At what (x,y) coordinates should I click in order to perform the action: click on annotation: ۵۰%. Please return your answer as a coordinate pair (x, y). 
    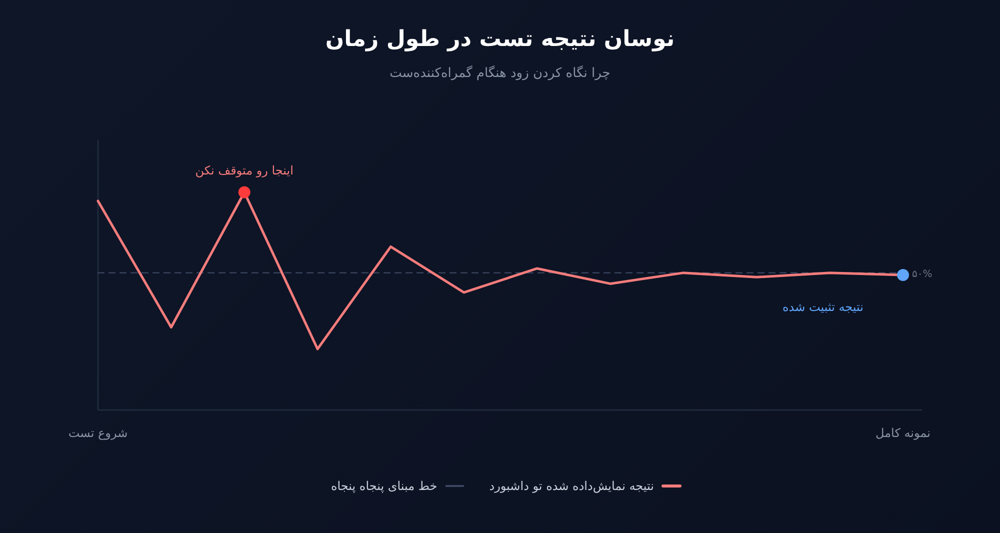
    Looking at the image, I should click on (922, 274).